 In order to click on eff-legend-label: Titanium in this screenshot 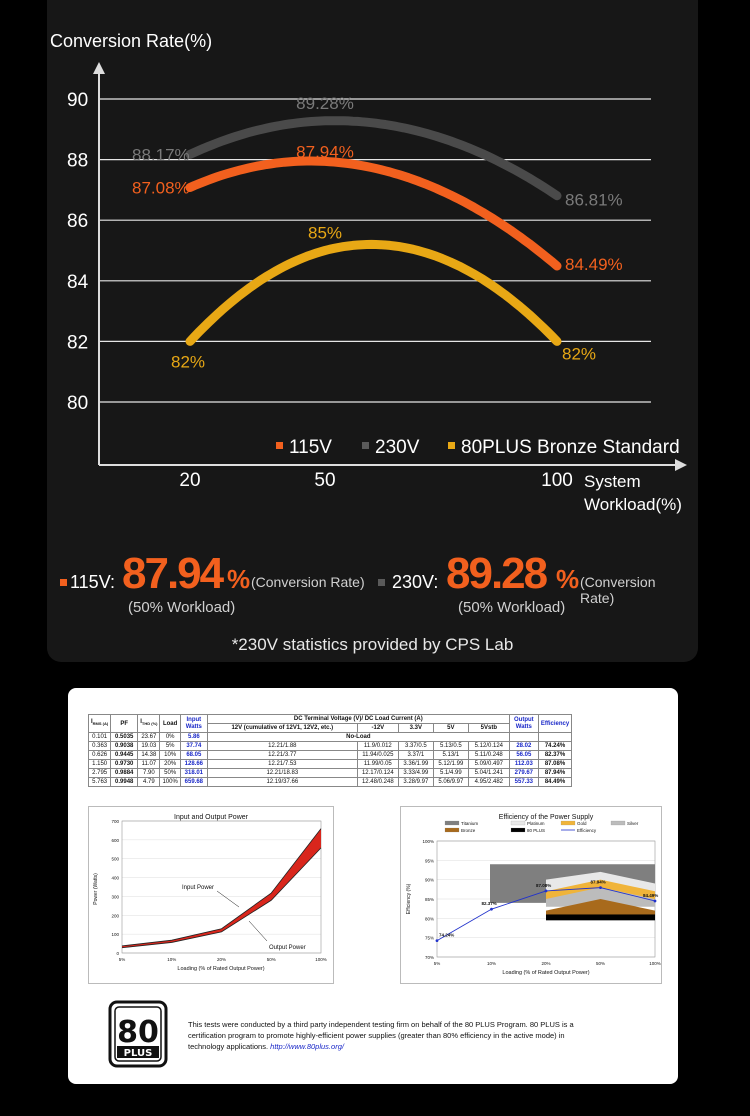, I will do `click(469, 823)`.